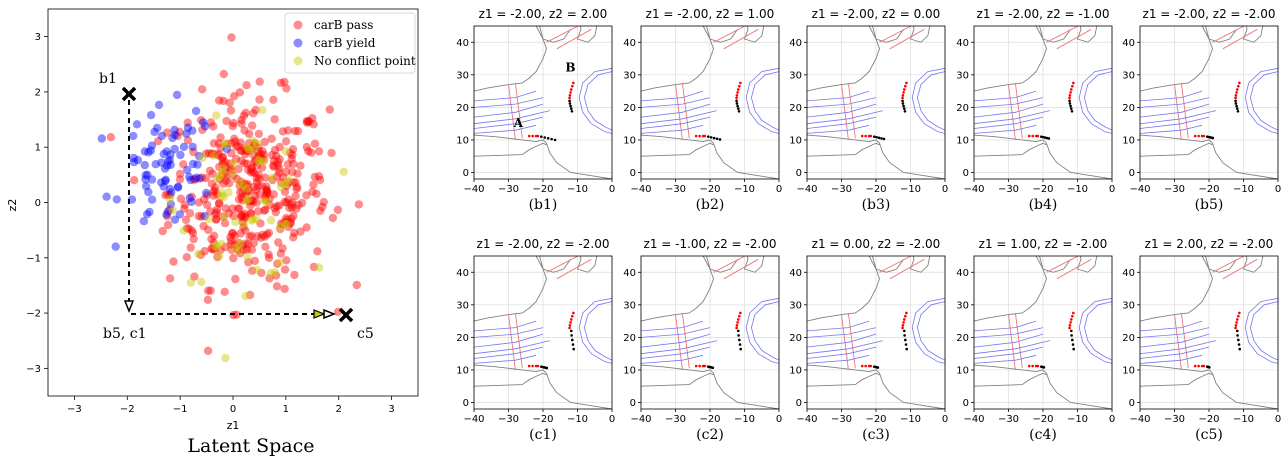  What do you see at coordinates (543, 14) in the screenshot?
I see `panel-title: z1 = -2.00, z2 = 2.00` at bounding box center [543, 14].